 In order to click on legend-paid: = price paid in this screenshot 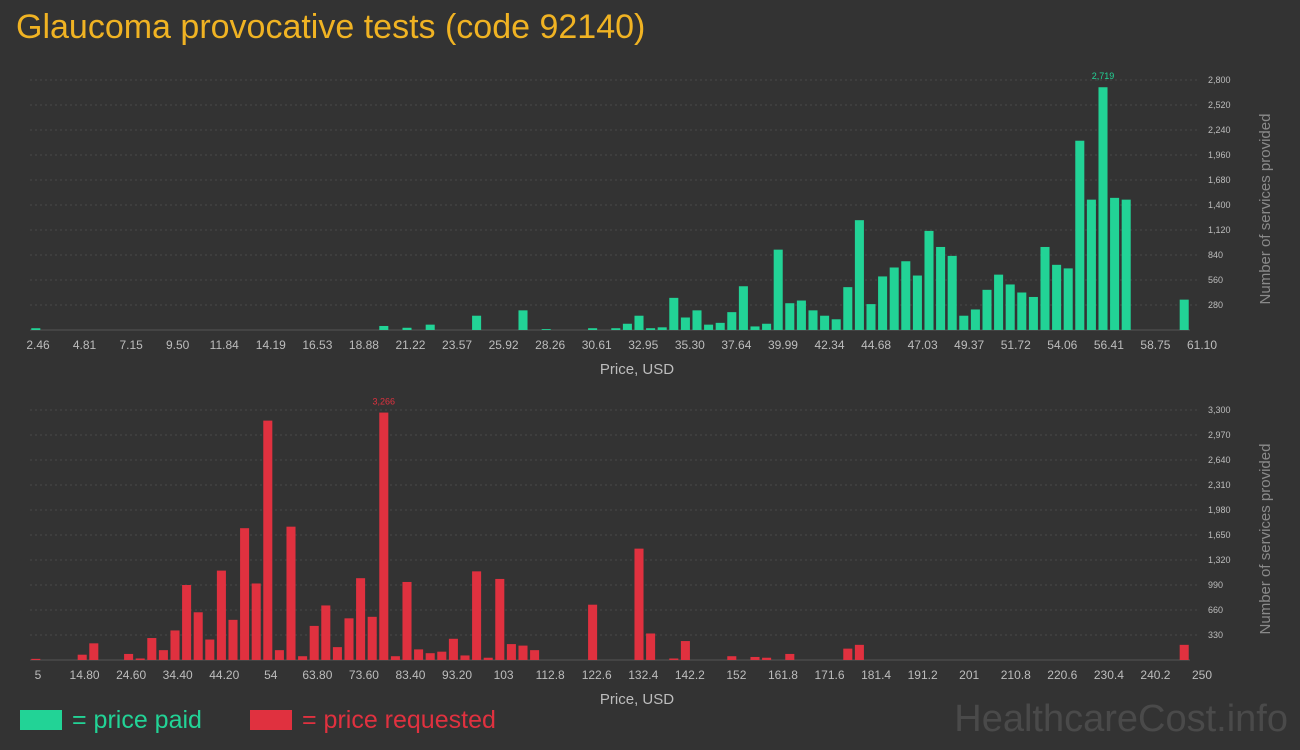, I will do `click(111, 720)`.